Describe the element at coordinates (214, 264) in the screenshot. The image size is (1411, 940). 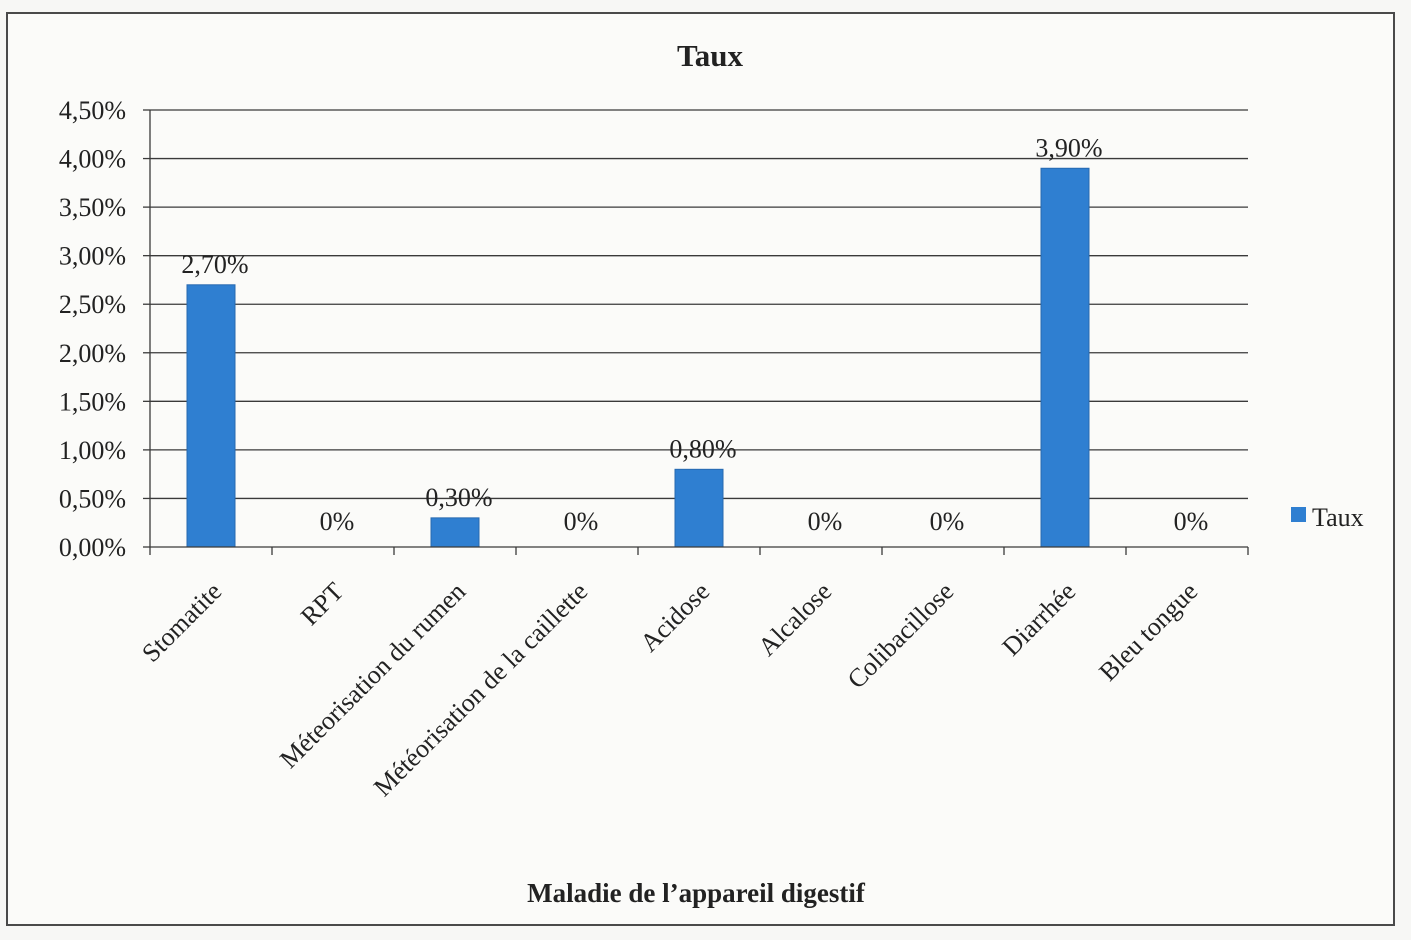
I see `data-label: 2,70%` at that location.